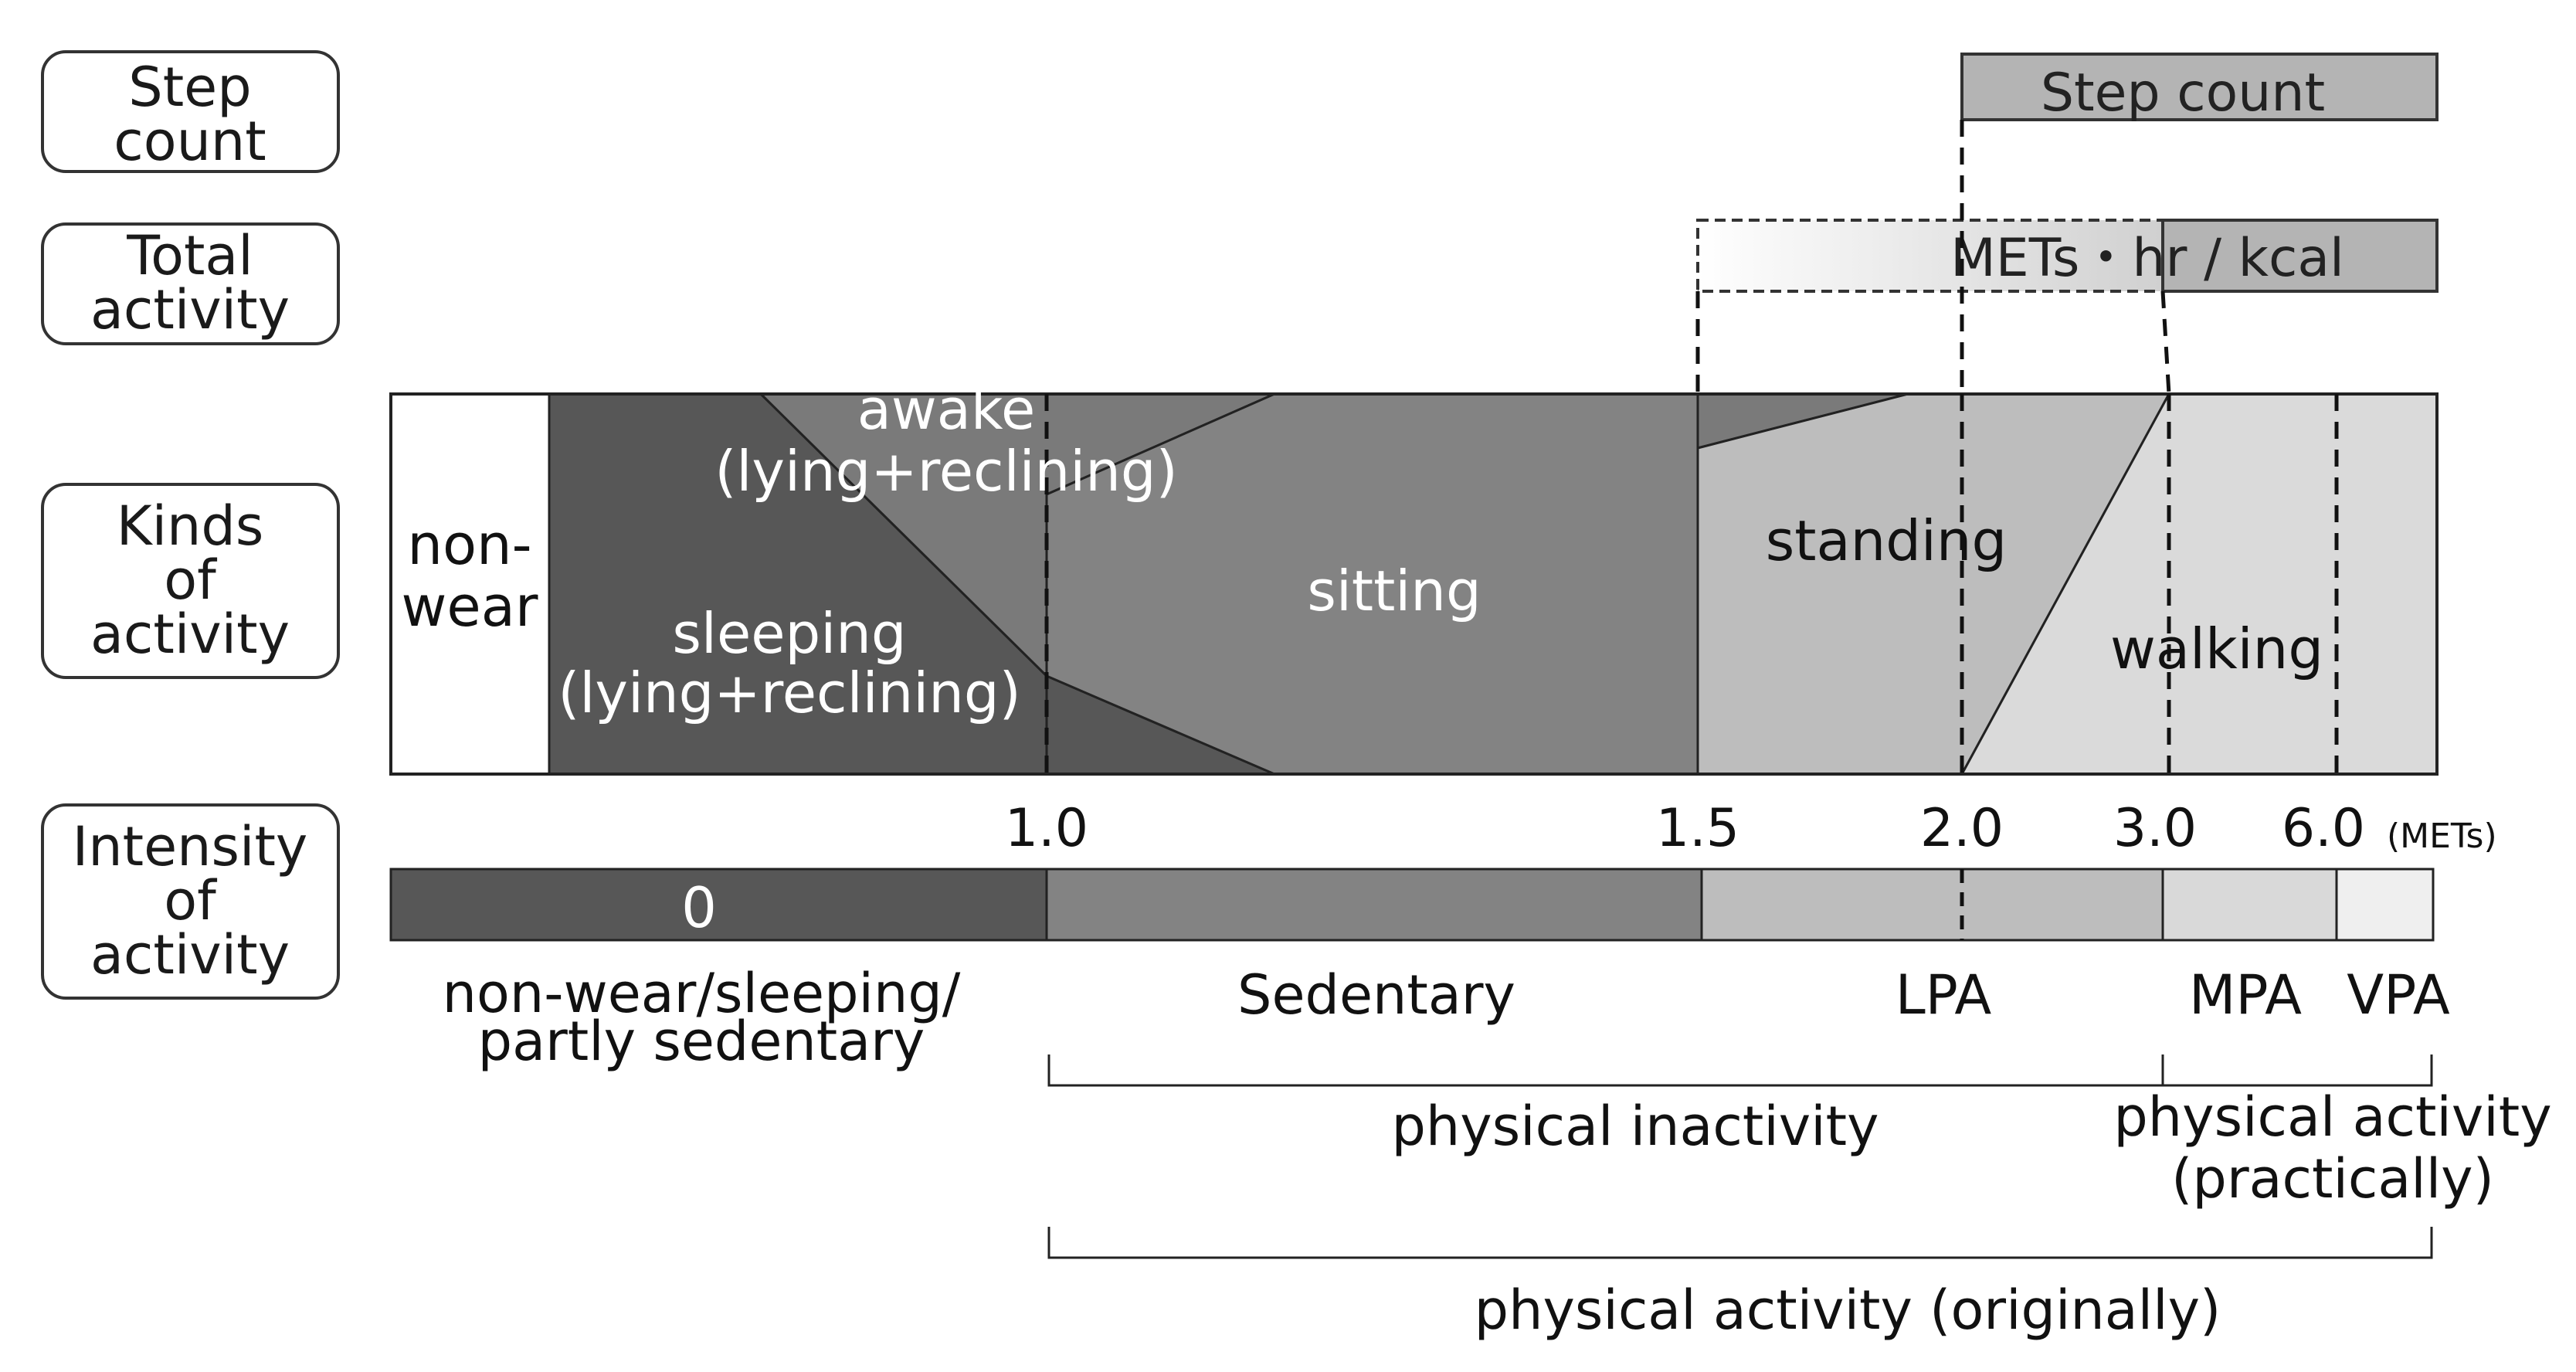  What do you see at coordinates (1932, 905) in the screenshot?
I see `intensity-segment-lpa` at bounding box center [1932, 905].